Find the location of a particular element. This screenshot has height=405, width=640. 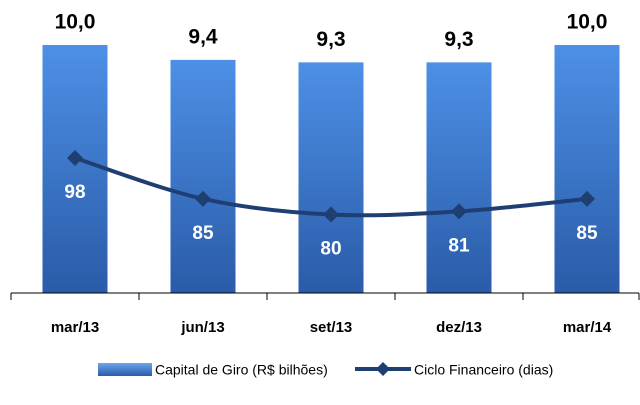

x-tick-label: mar/13 is located at coordinates (75, 327).